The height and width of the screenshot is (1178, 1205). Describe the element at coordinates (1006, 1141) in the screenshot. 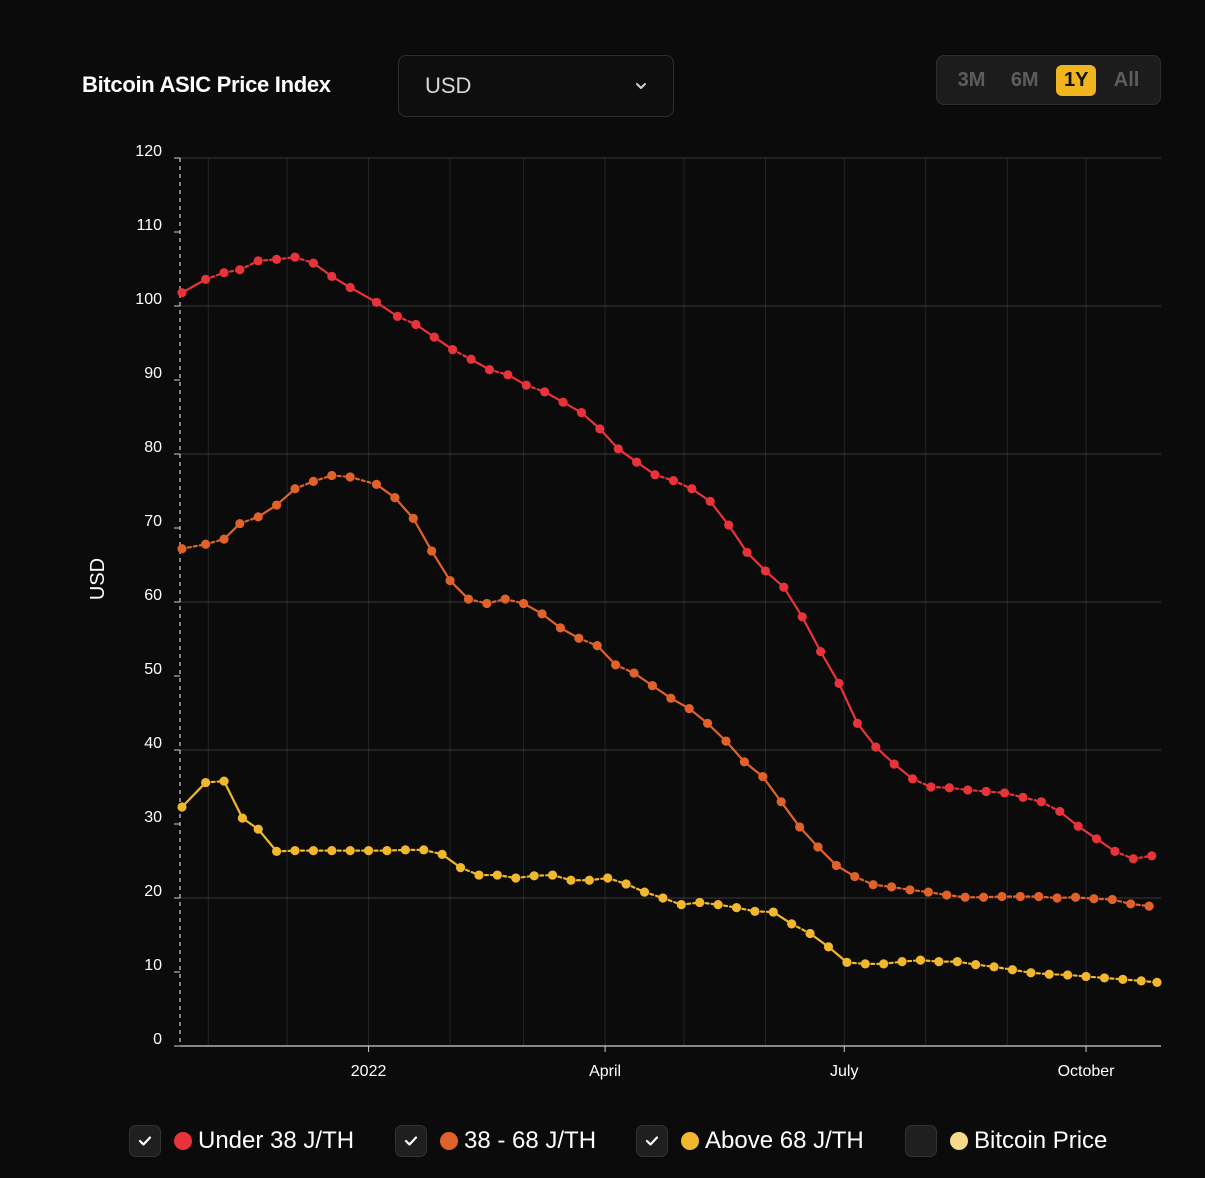

I see `legend-item-bitcoin-price: Bitcoin Price` at that location.